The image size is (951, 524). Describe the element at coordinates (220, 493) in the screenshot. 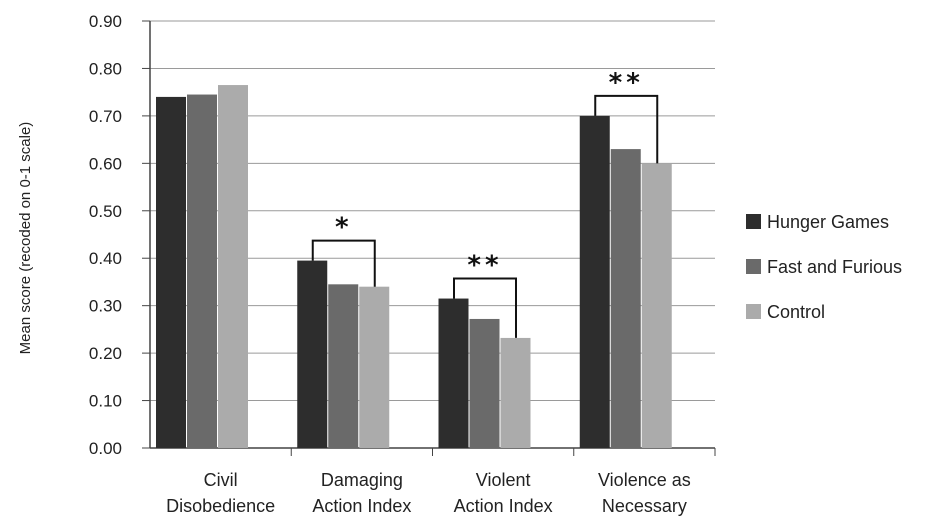

I see `x-category-label: Civil Disobedience` at that location.